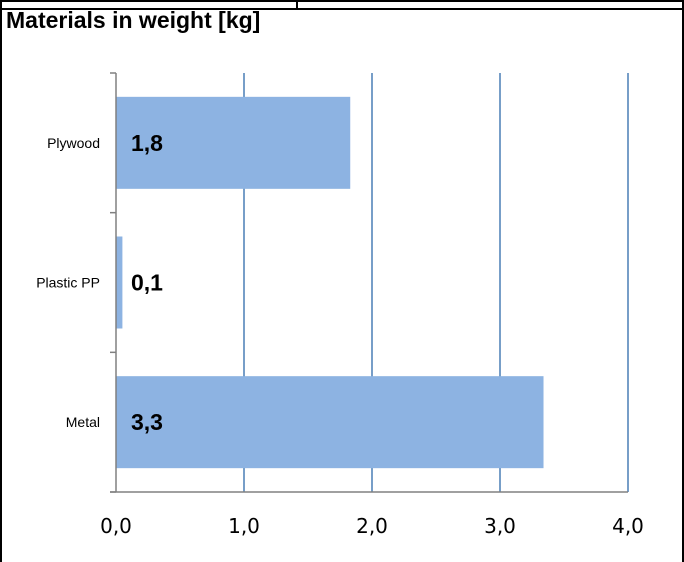  I want to click on bar-plywood, so click(233, 142).